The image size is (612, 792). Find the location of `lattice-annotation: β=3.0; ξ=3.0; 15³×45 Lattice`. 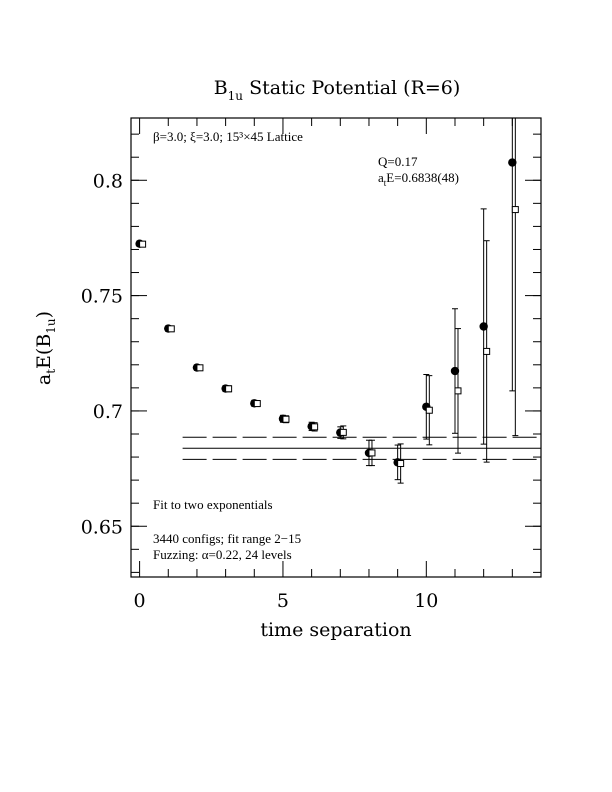

lattice-annotation: β=3.0; ξ=3.0; 15³×45 Lattice is located at coordinates (228, 136).